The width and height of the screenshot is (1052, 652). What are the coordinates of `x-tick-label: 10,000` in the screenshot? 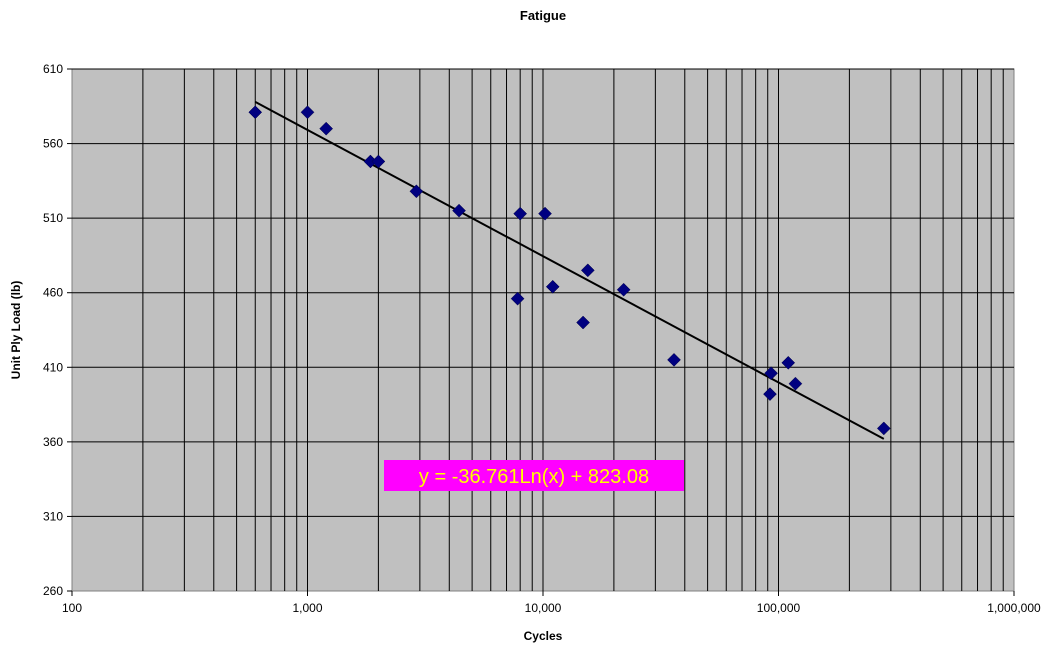 It's located at (543, 608).